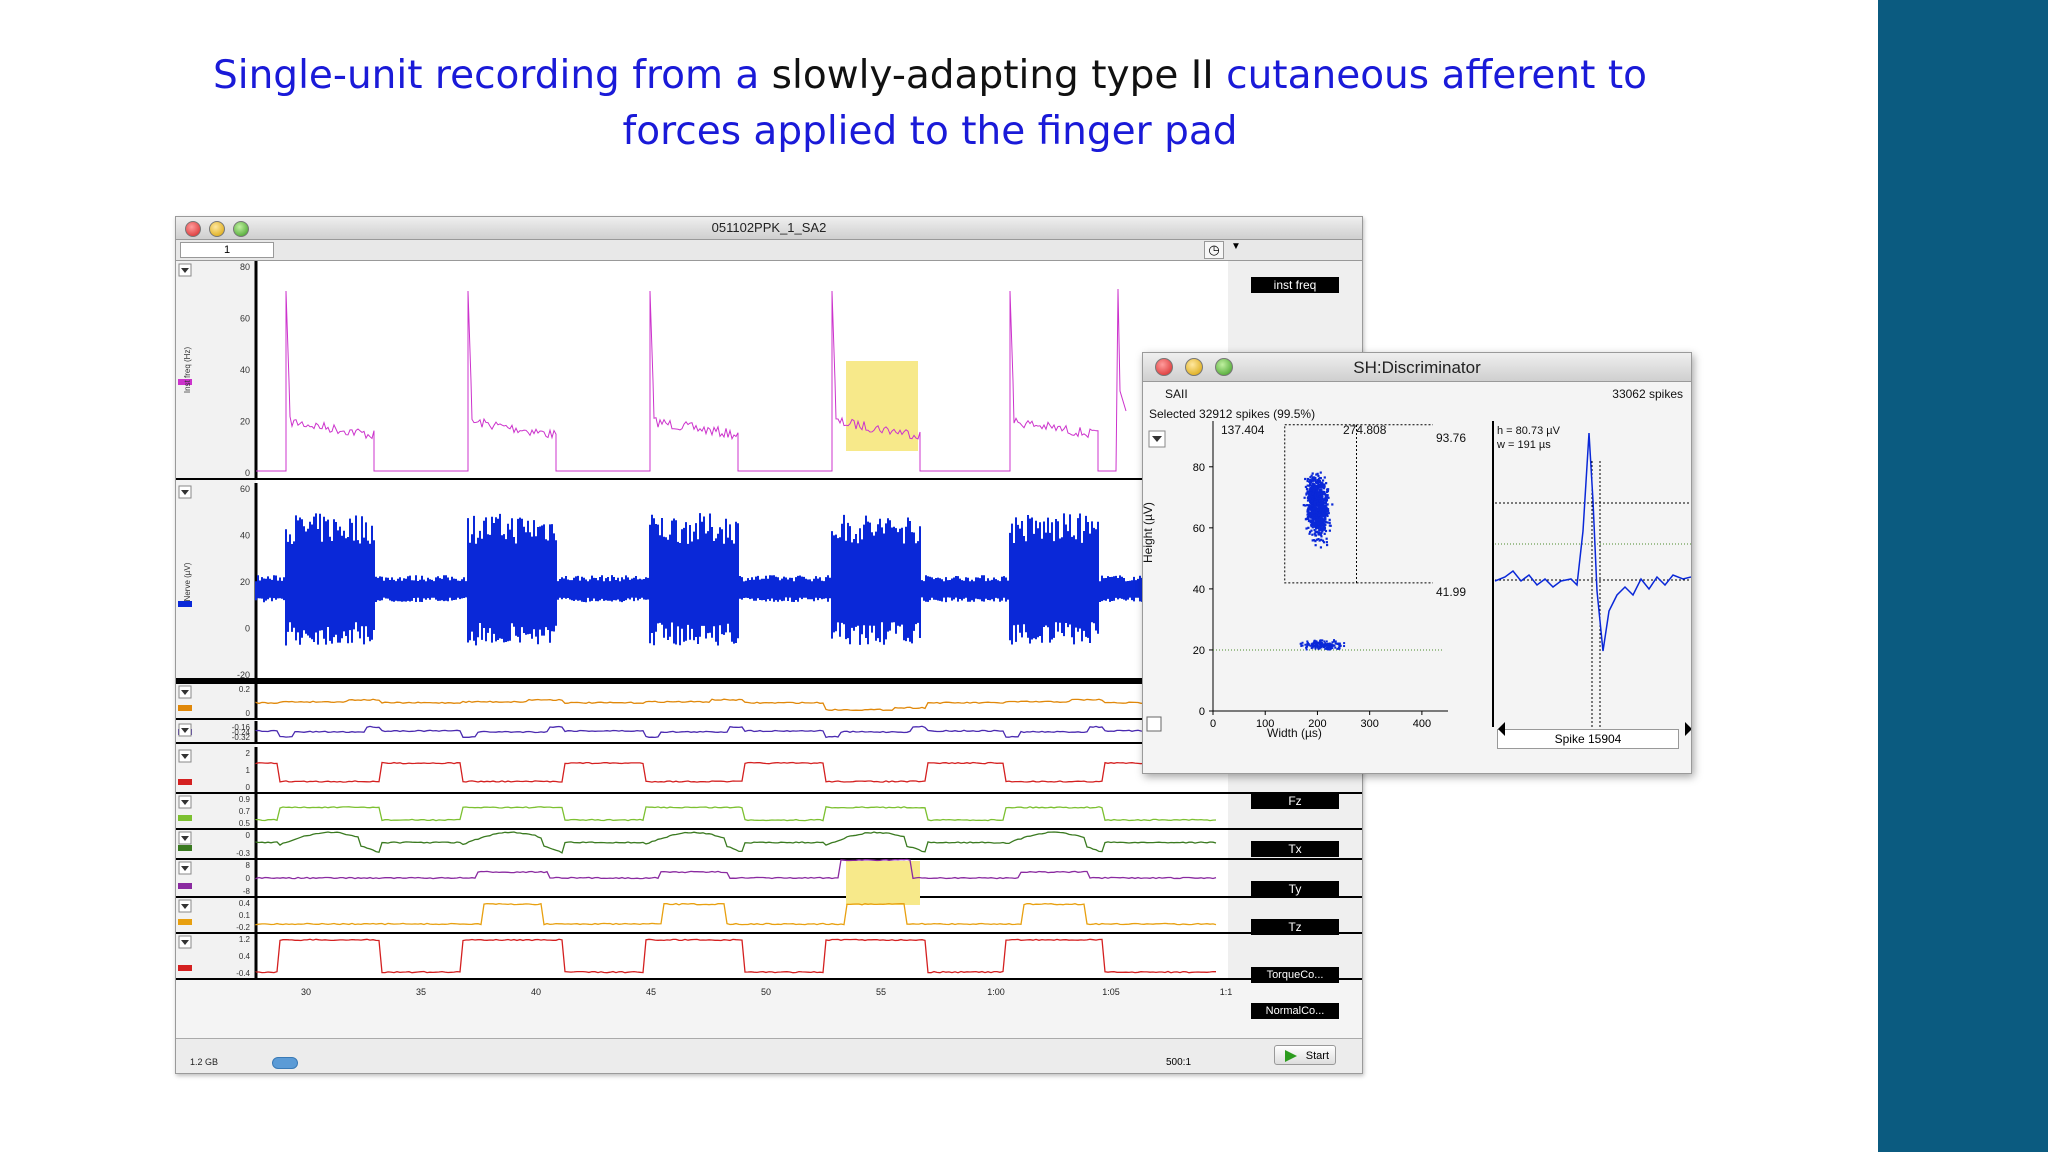 Image resolution: width=2048 pixels, height=1152 pixels. Describe the element at coordinates (1295, 801) in the screenshot. I see `channel-title-fz: Fz` at that location.